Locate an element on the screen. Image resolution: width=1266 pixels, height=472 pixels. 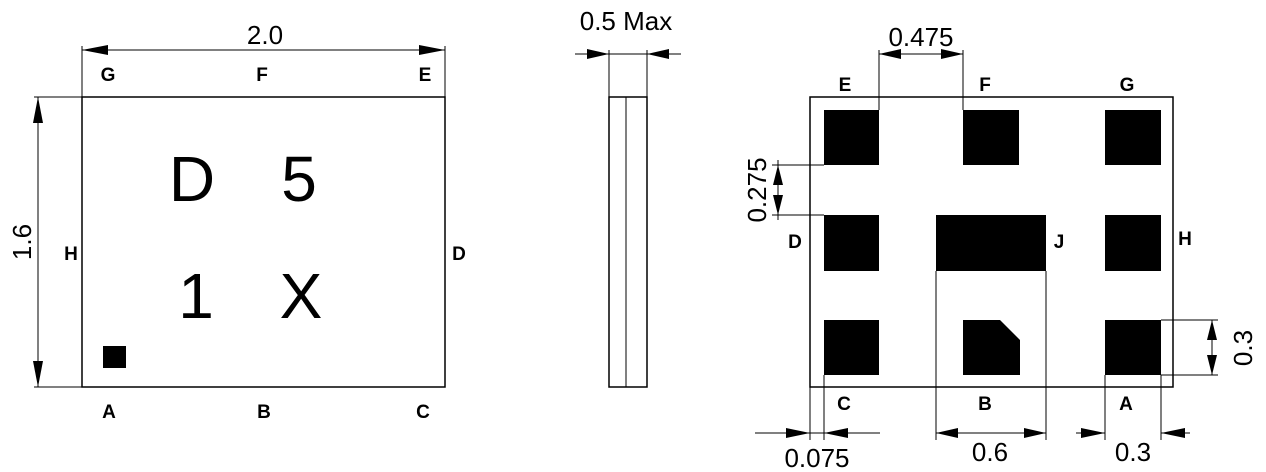
pin-label-d: D is located at coordinates (459, 254).